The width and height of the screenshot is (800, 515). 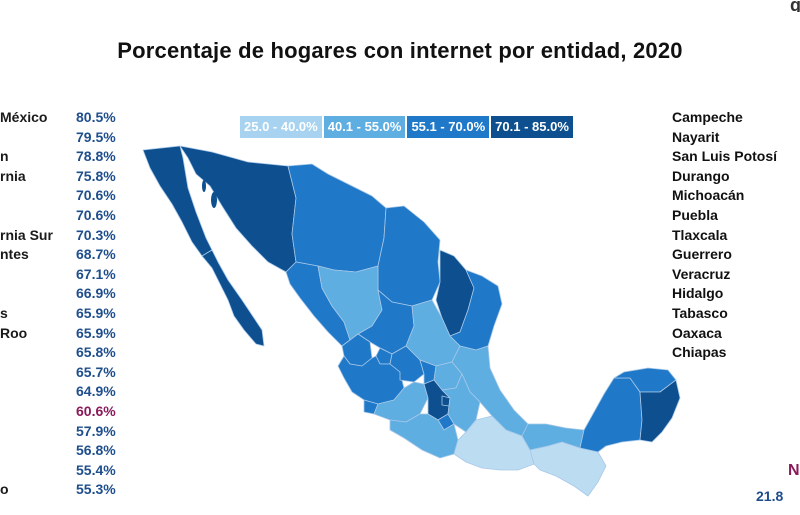 What do you see at coordinates (96, 156) in the screenshot?
I see `left-value-3: 78.8%` at bounding box center [96, 156].